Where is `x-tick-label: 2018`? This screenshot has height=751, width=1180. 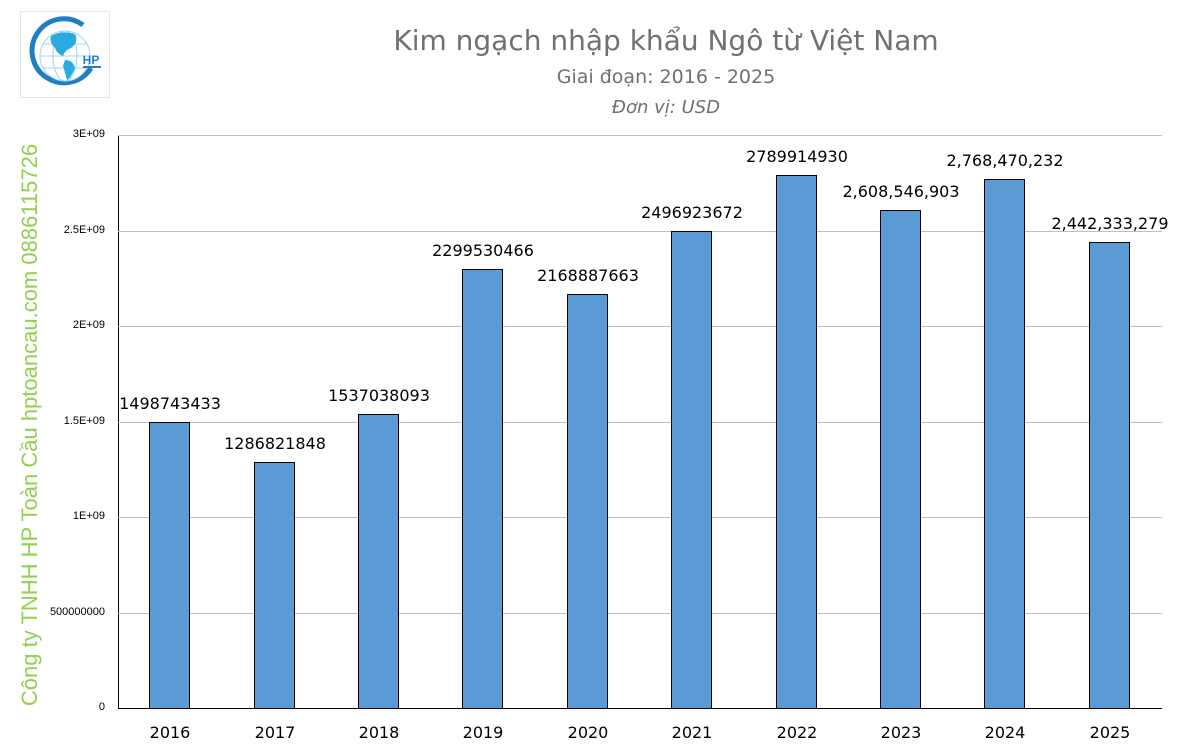 x-tick-label: 2018 is located at coordinates (379, 732).